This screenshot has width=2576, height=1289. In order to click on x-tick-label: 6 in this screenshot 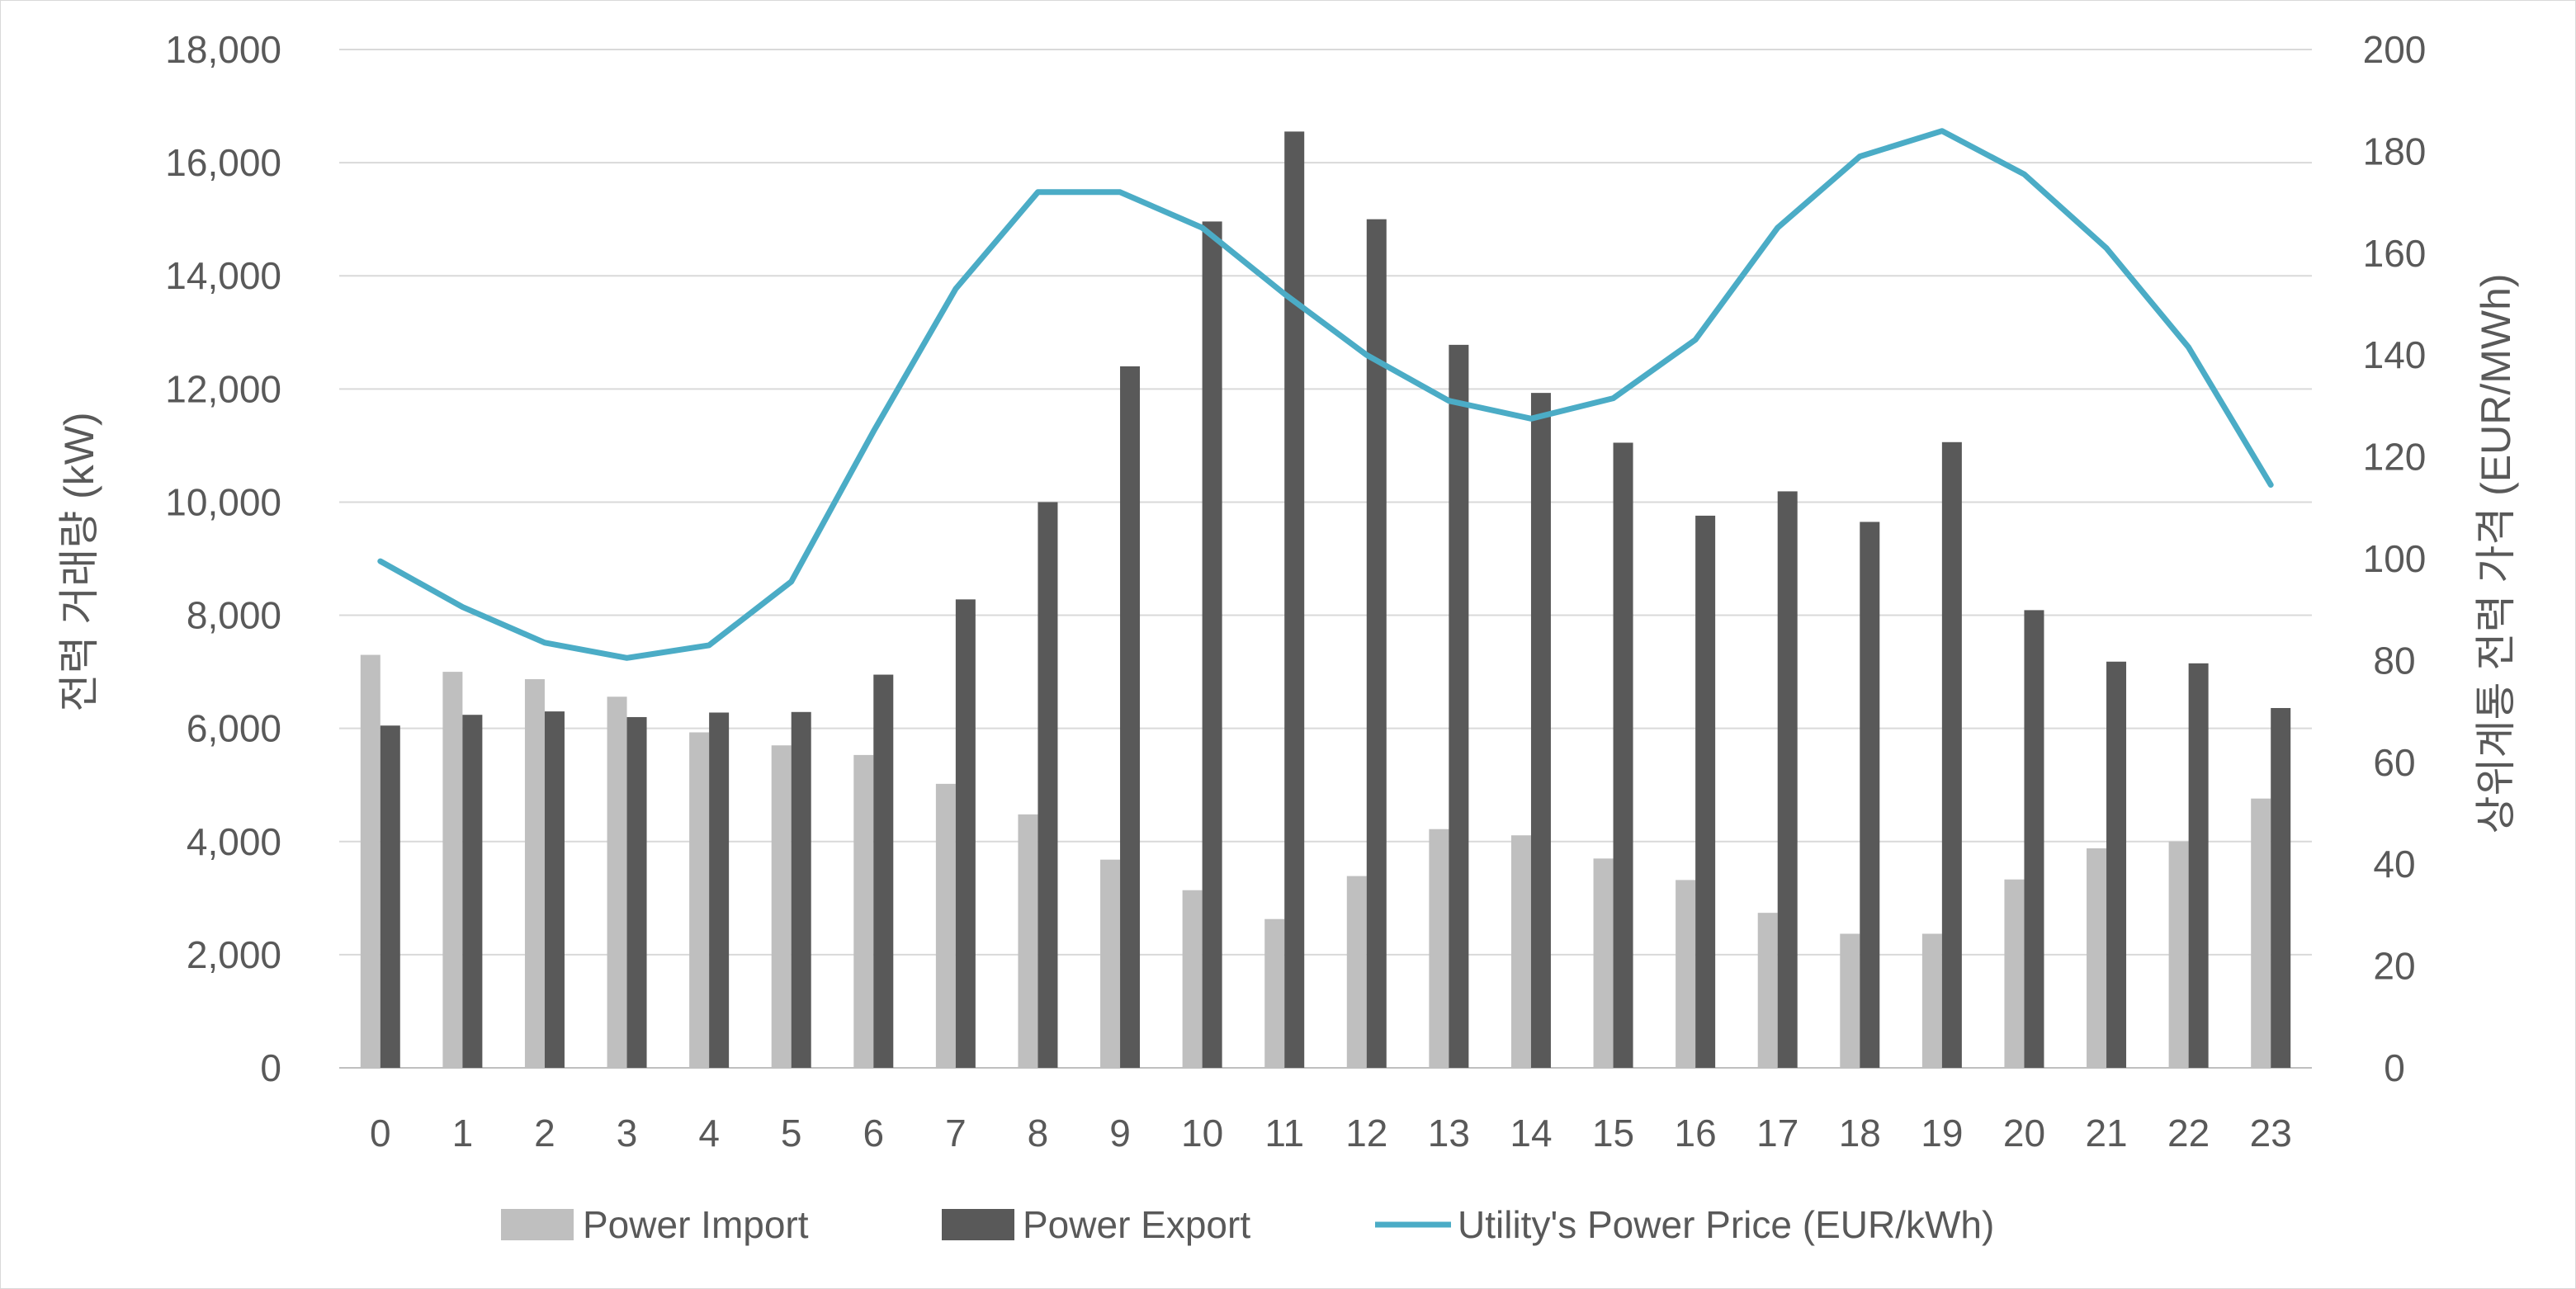, I will do `click(873, 1133)`.